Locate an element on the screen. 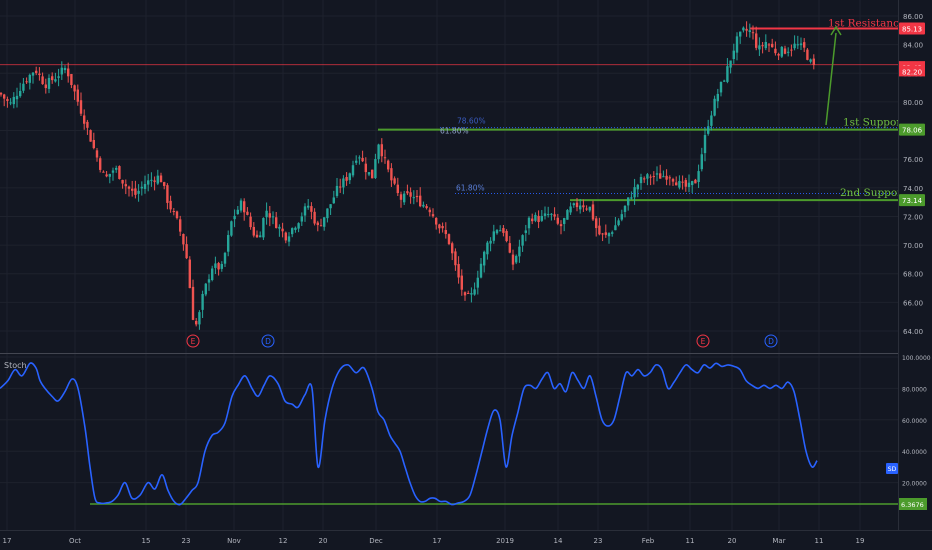 The height and width of the screenshot is (550, 932). event-marker is located at coordinates (771, 341).